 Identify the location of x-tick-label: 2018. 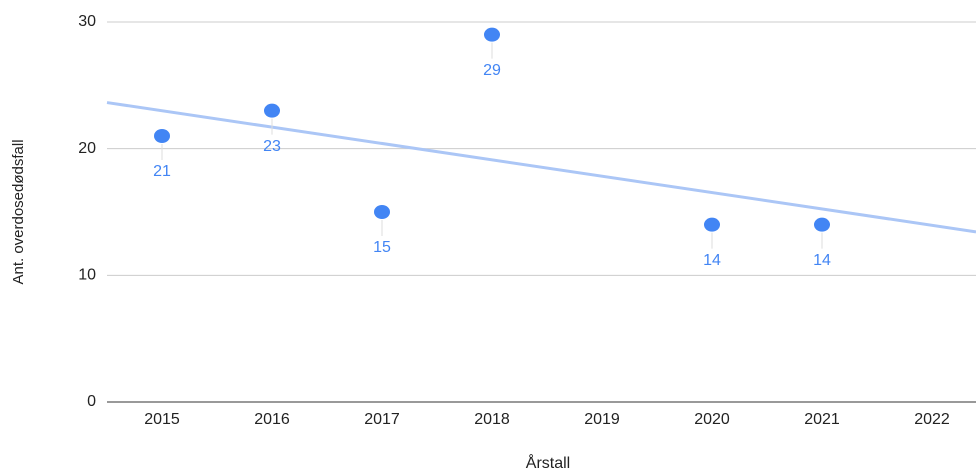
(492, 419).